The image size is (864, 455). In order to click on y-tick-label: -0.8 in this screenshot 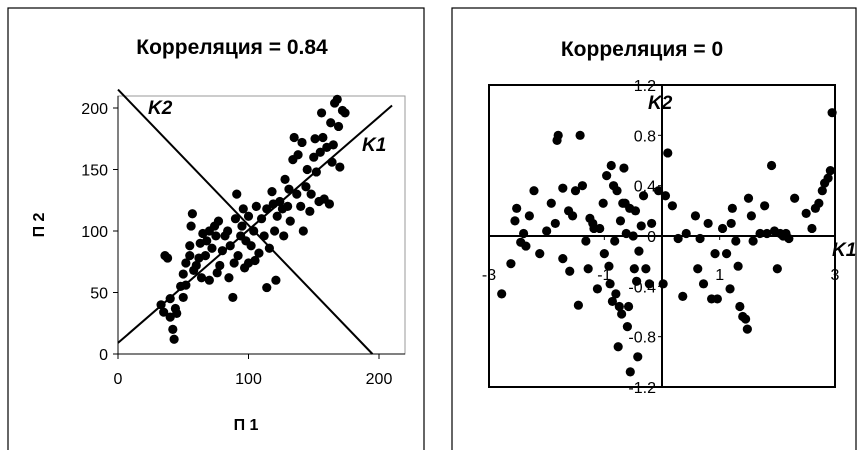, I will do `click(642, 338)`.